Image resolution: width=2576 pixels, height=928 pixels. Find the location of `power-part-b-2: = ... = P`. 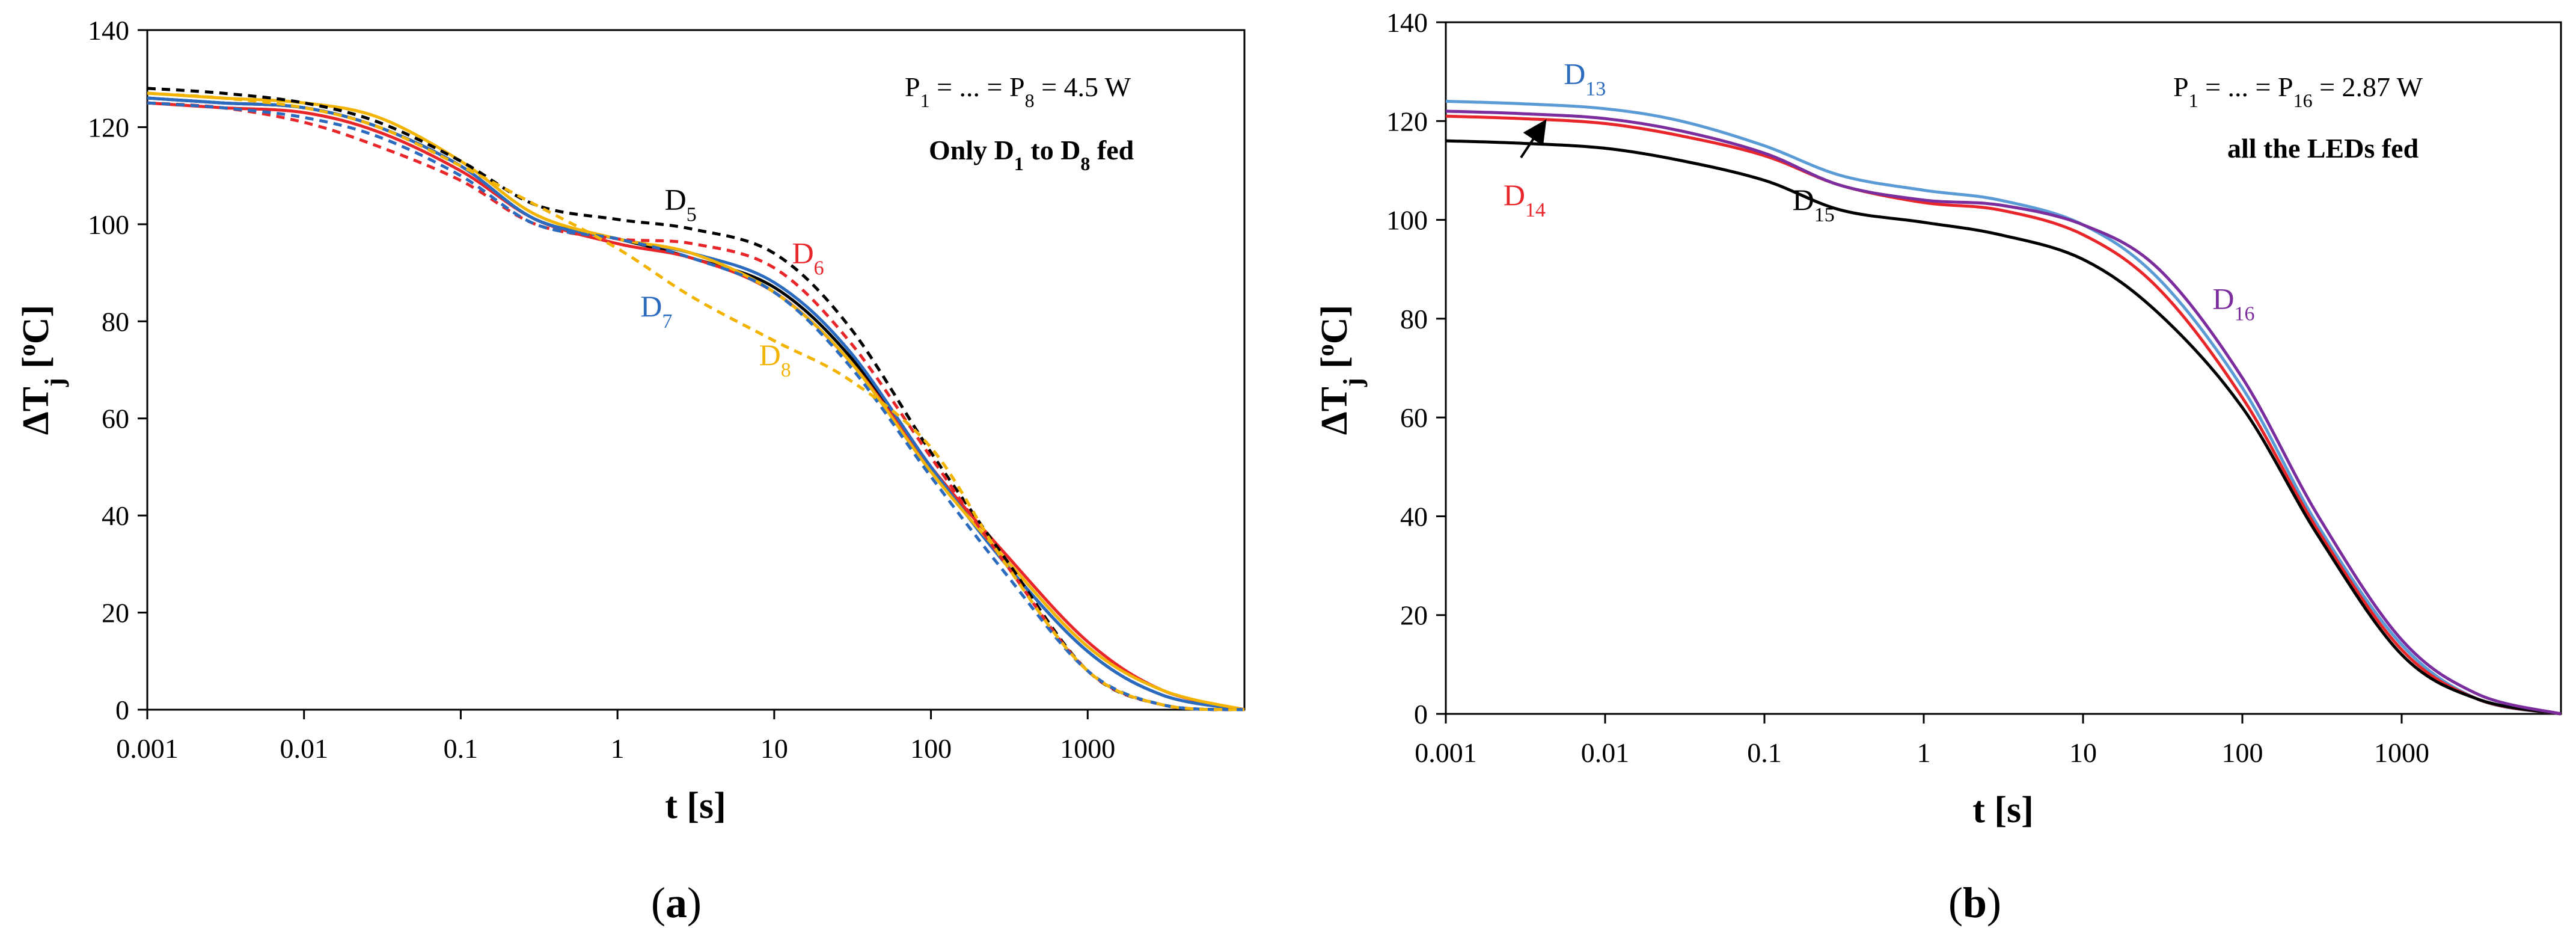

power-part-b-2: = ... = P is located at coordinates (2245, 87).